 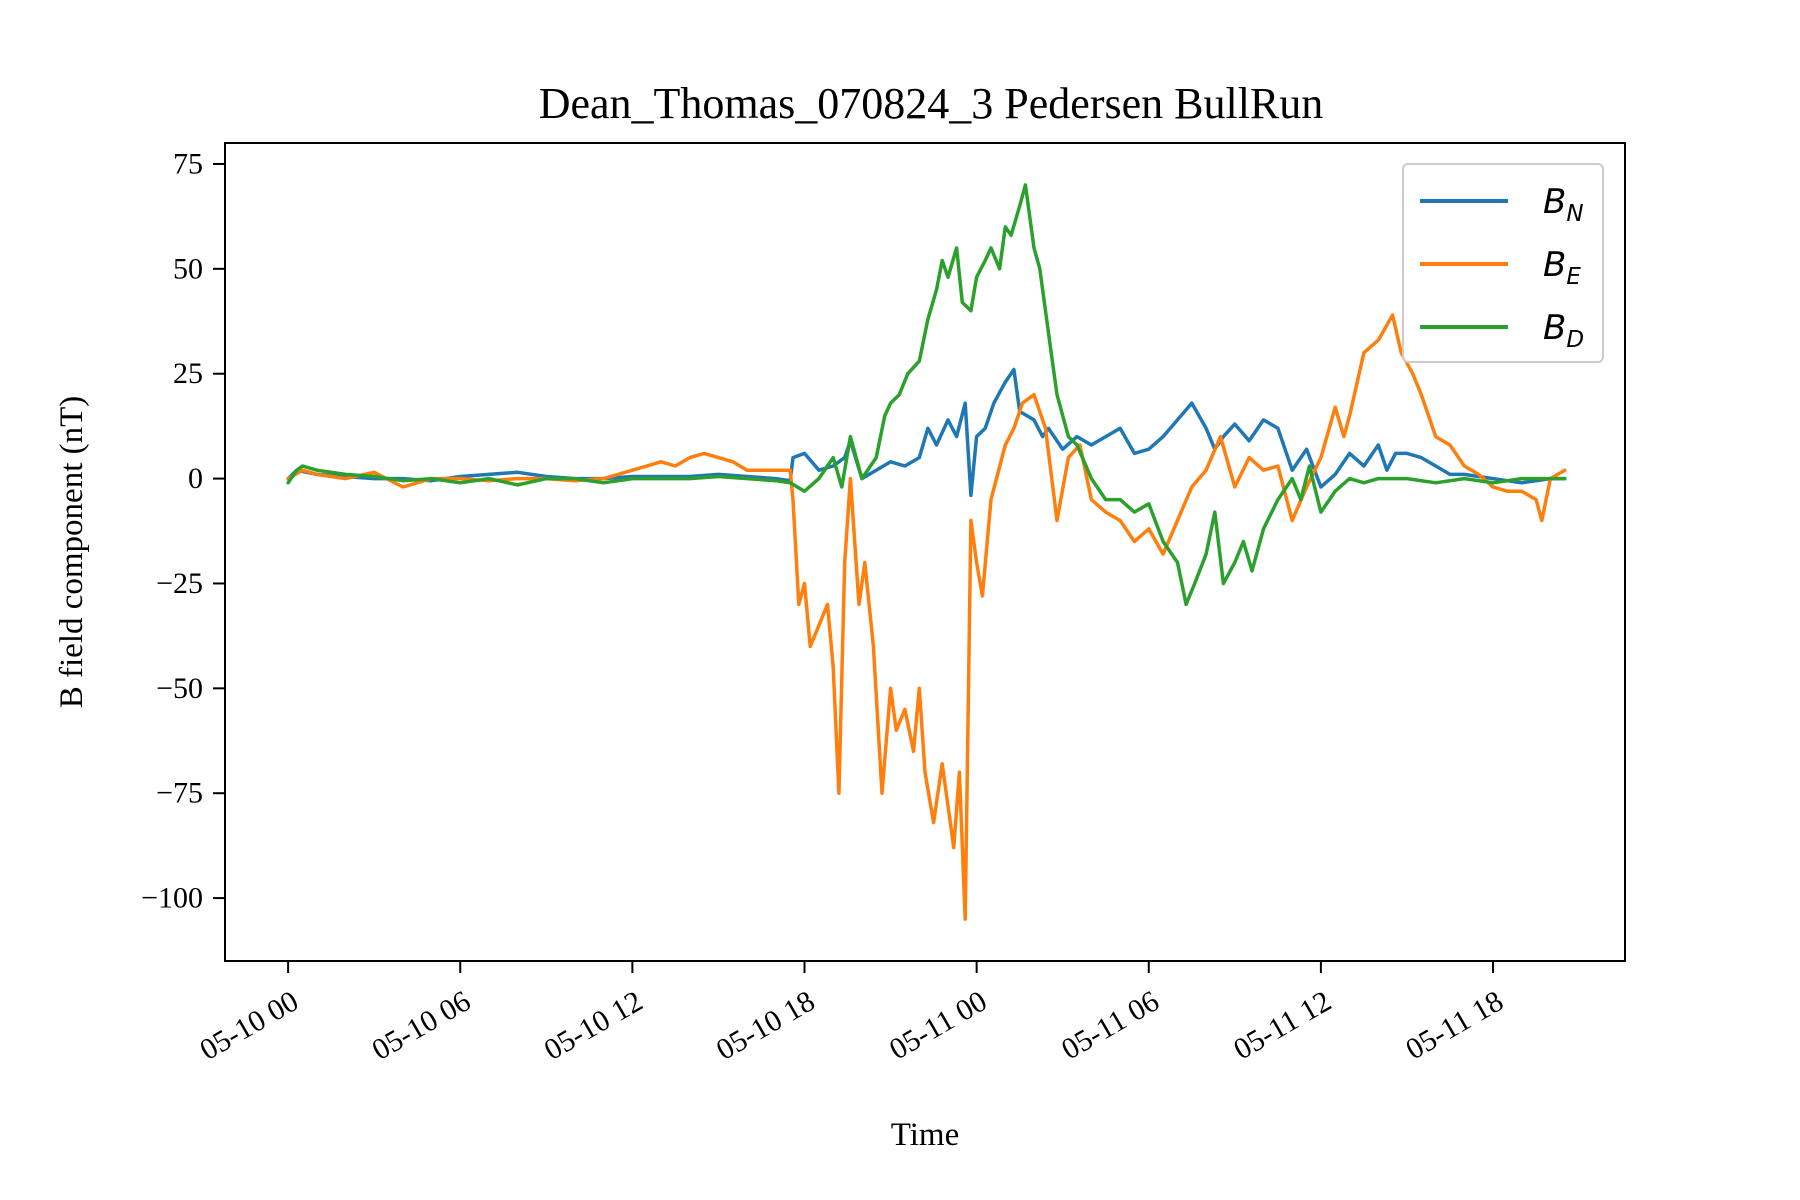 I want to click on y-tick-label: −100, so click(x=172, y=898).